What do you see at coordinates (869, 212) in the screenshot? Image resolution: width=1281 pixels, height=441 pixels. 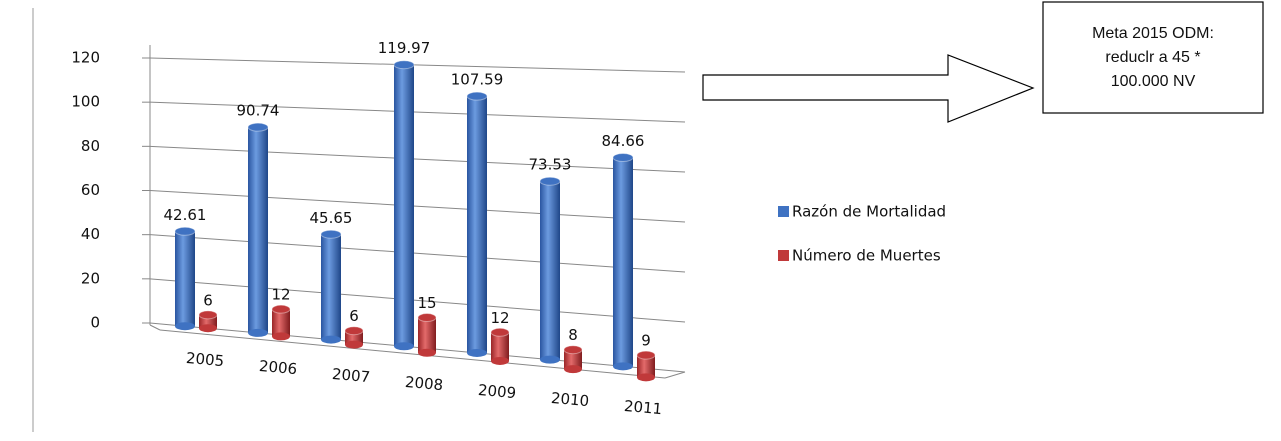 I see `legend-label: Razón de Mortalidad` at bounding box center [869, 212].